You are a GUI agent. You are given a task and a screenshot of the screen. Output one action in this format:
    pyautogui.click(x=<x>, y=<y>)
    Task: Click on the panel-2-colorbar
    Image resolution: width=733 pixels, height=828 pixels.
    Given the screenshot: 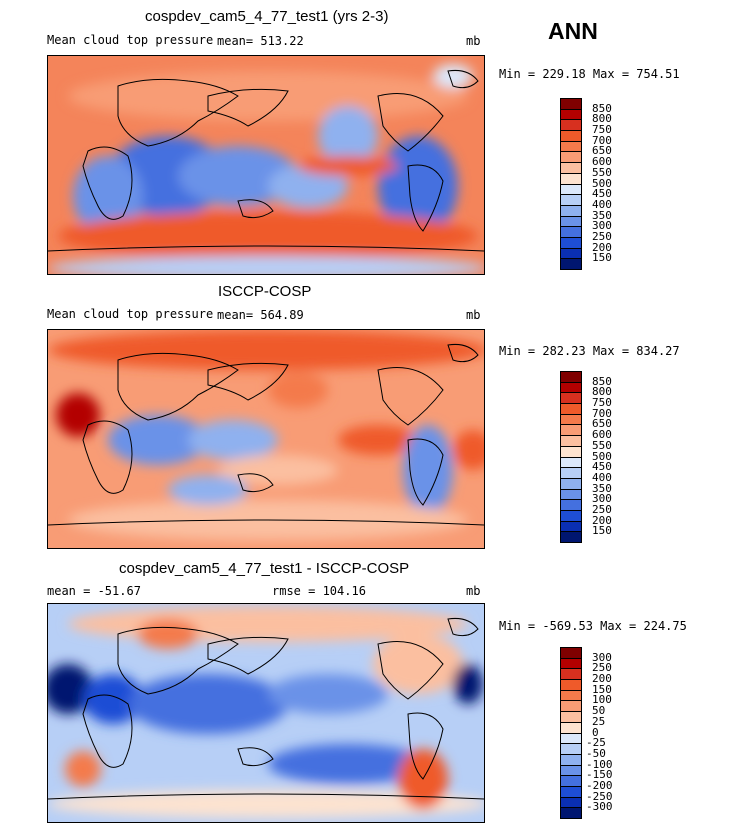 What is the action you would take?
    pyautogui.click(x=571, y=457)
    